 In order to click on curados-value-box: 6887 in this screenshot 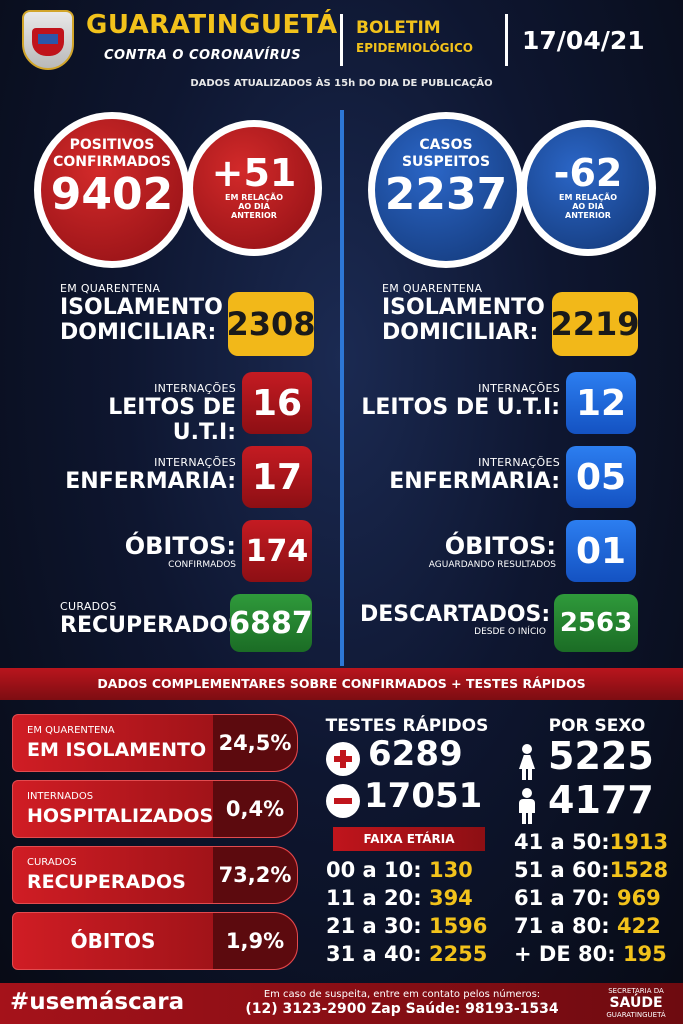, I will do `click(271, 623)`.